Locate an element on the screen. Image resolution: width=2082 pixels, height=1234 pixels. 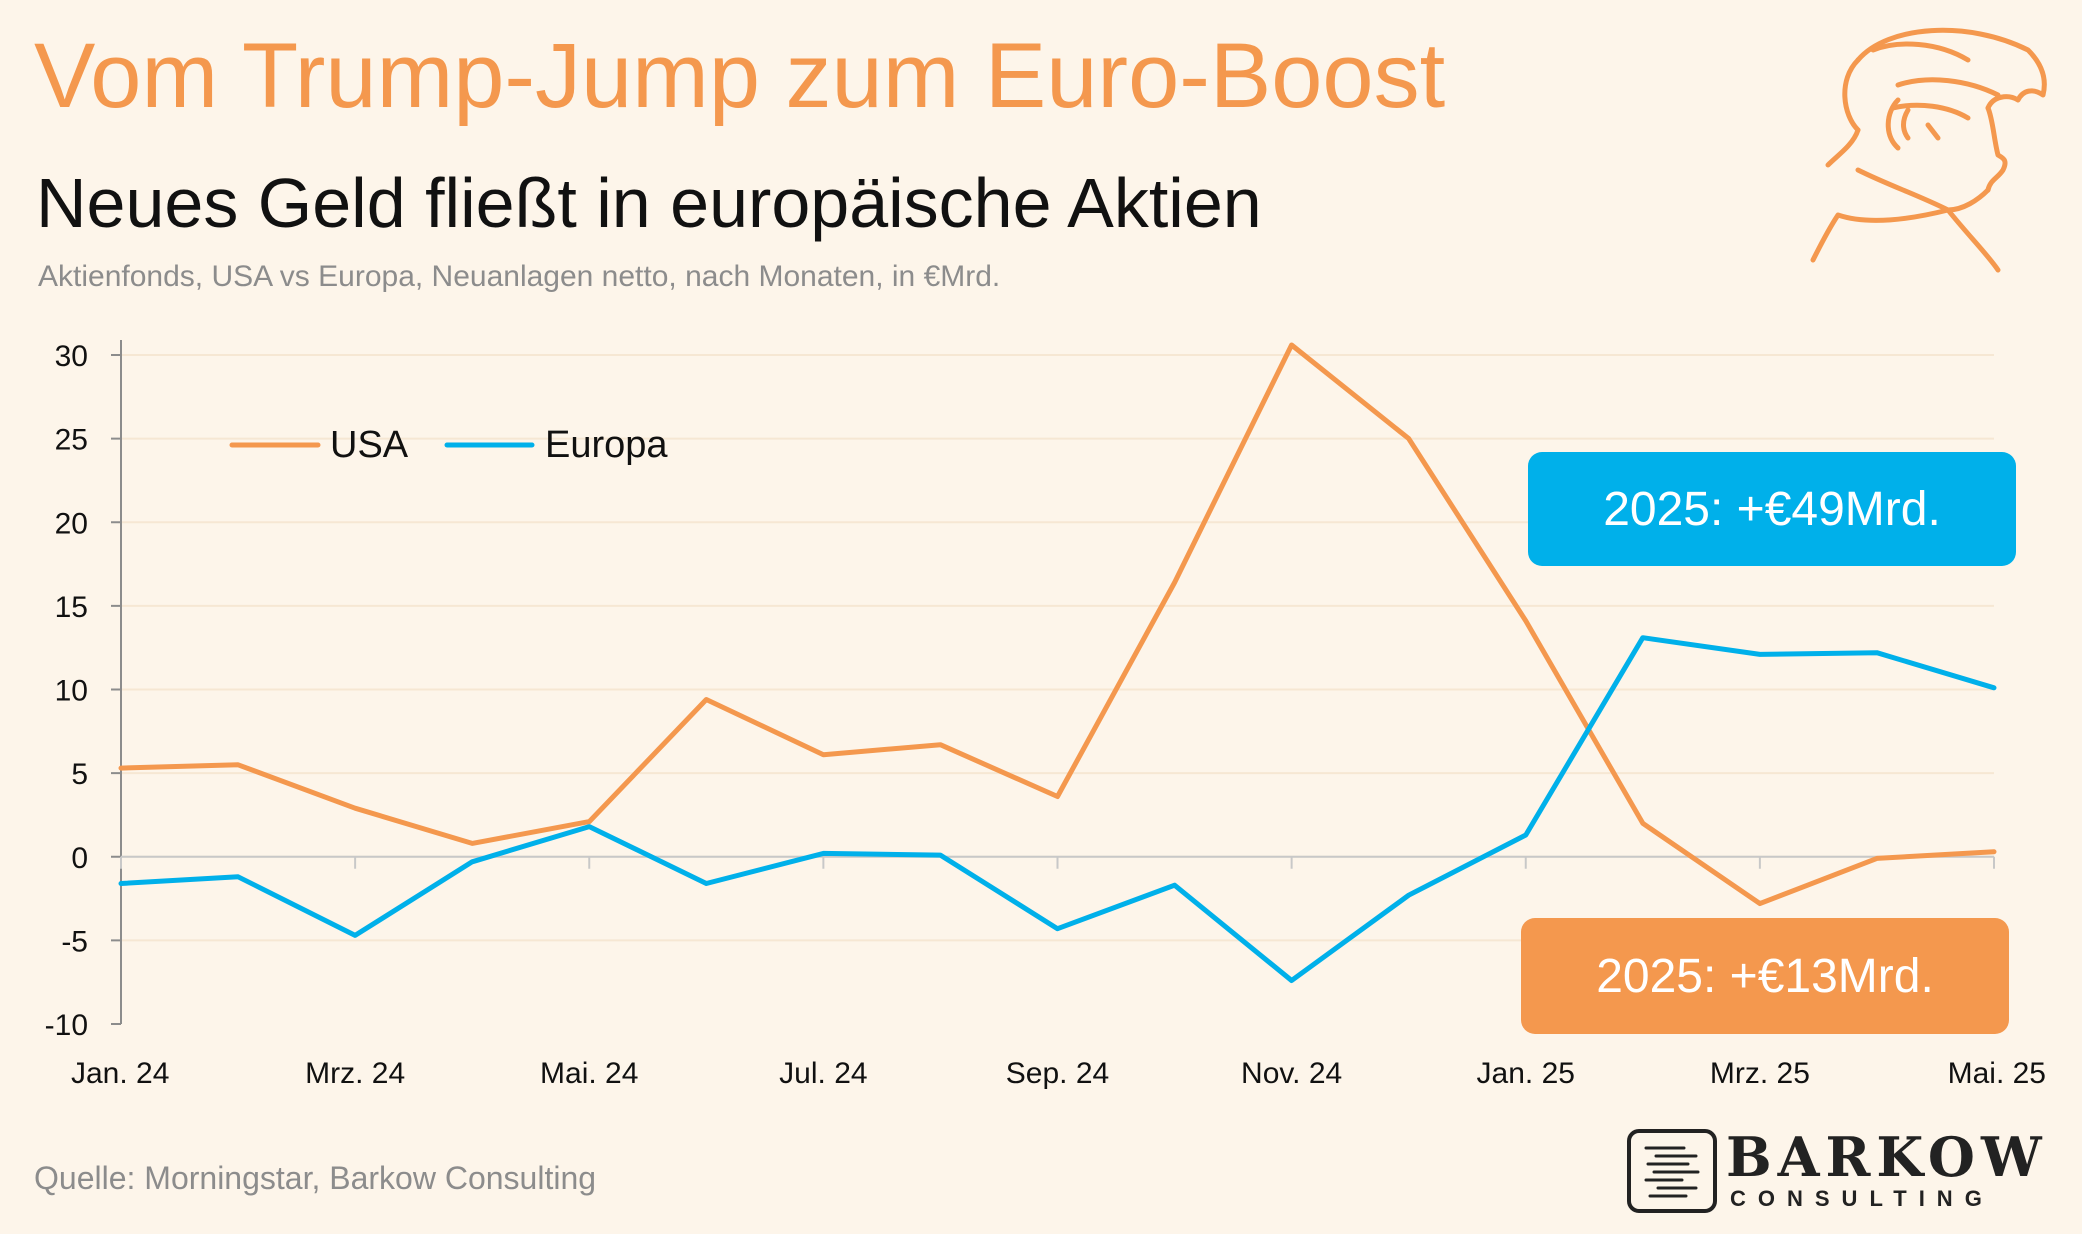
logo-tagline: CONSULTING is located at coordinates (1862, 1198).